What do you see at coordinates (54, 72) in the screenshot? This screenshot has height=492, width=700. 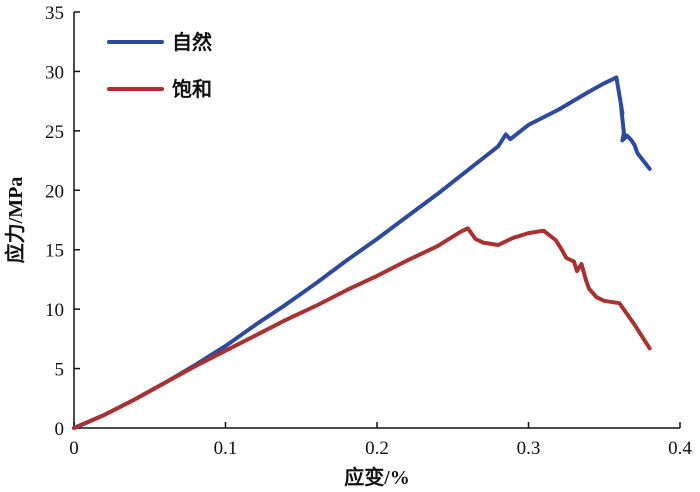 I see `y-tick-label: 30` at bounding box center [54, 72].